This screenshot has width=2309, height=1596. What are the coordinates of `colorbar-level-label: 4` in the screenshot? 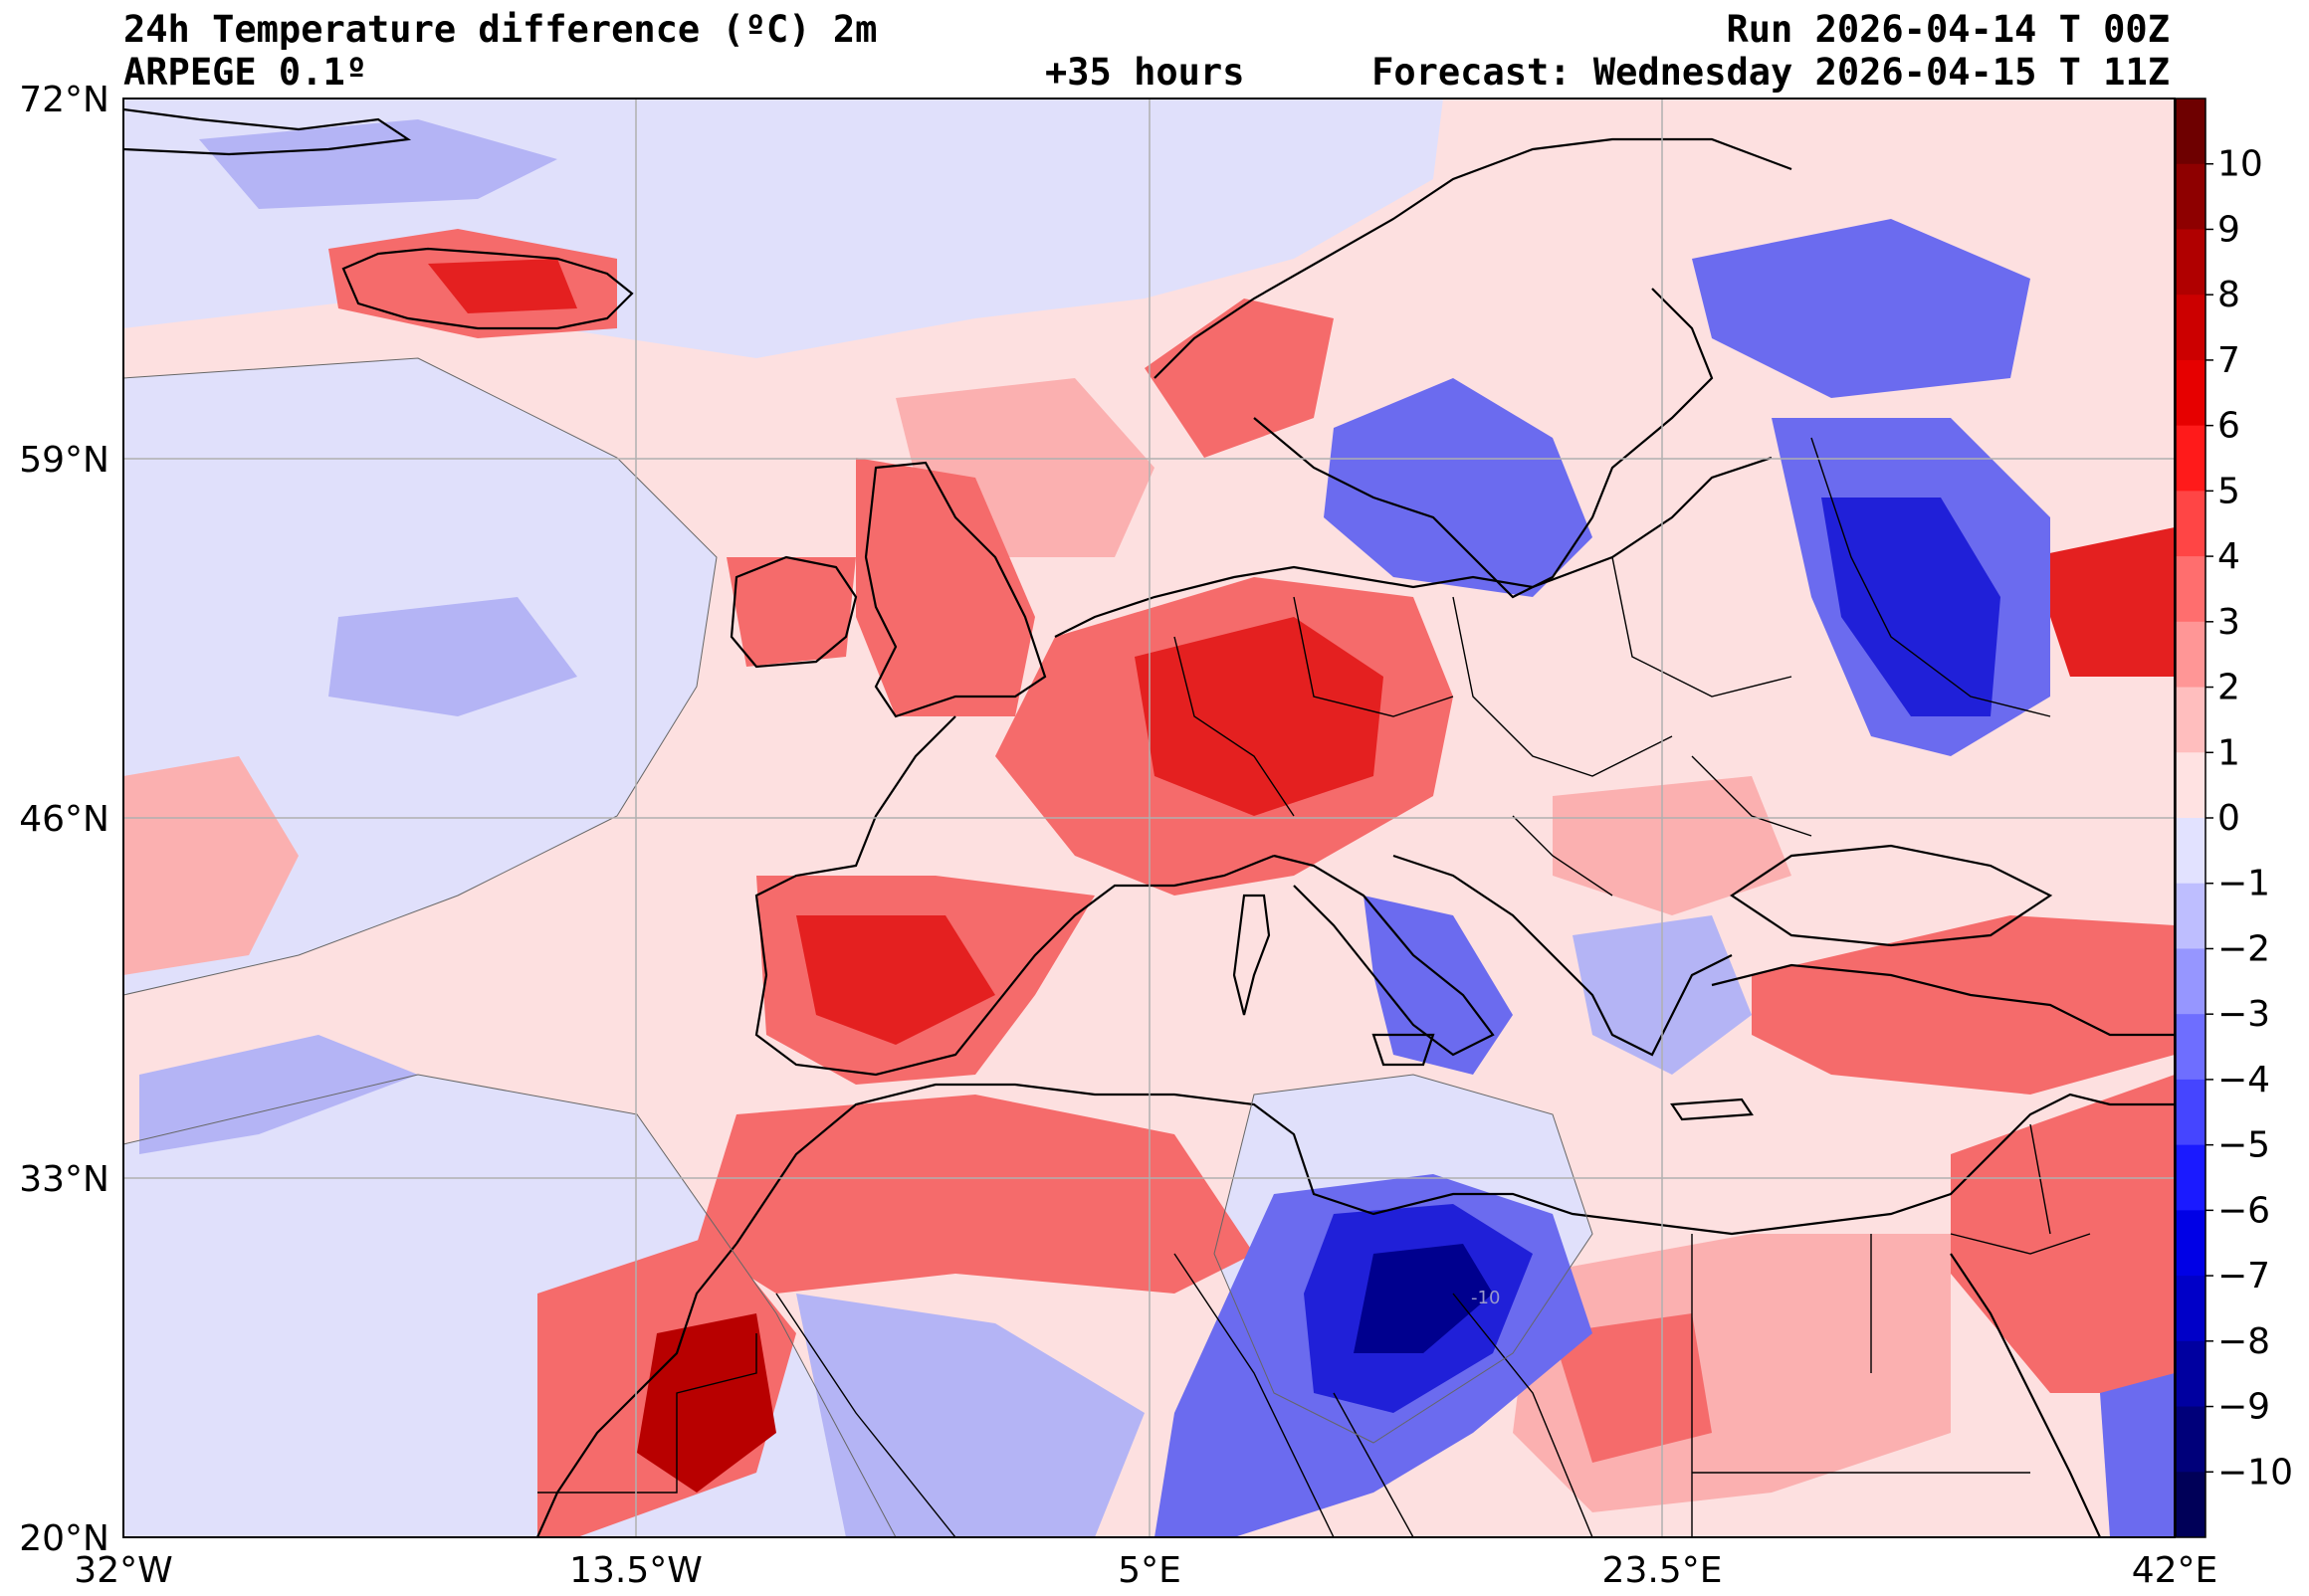 It's located at (2229, 557).